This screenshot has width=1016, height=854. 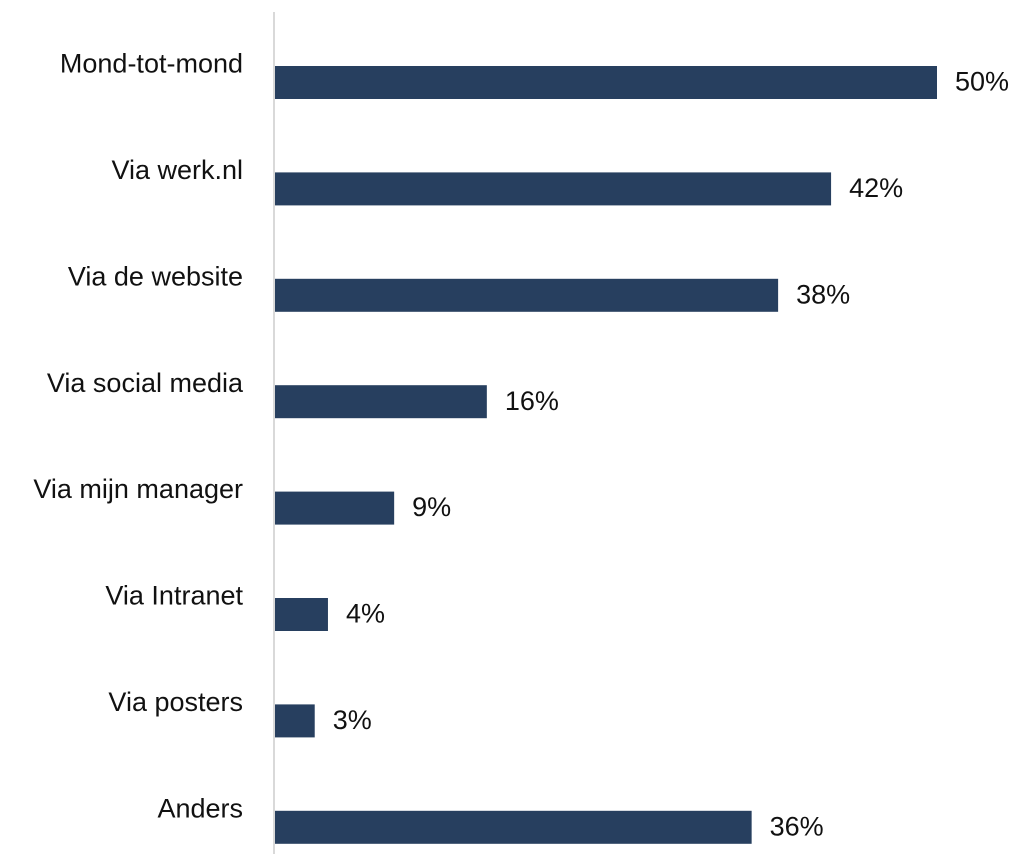 What do you see at coordinates (797, 826) in the screenshot?
I see `value-label-7: 36%` at bounding box center [797, 826].